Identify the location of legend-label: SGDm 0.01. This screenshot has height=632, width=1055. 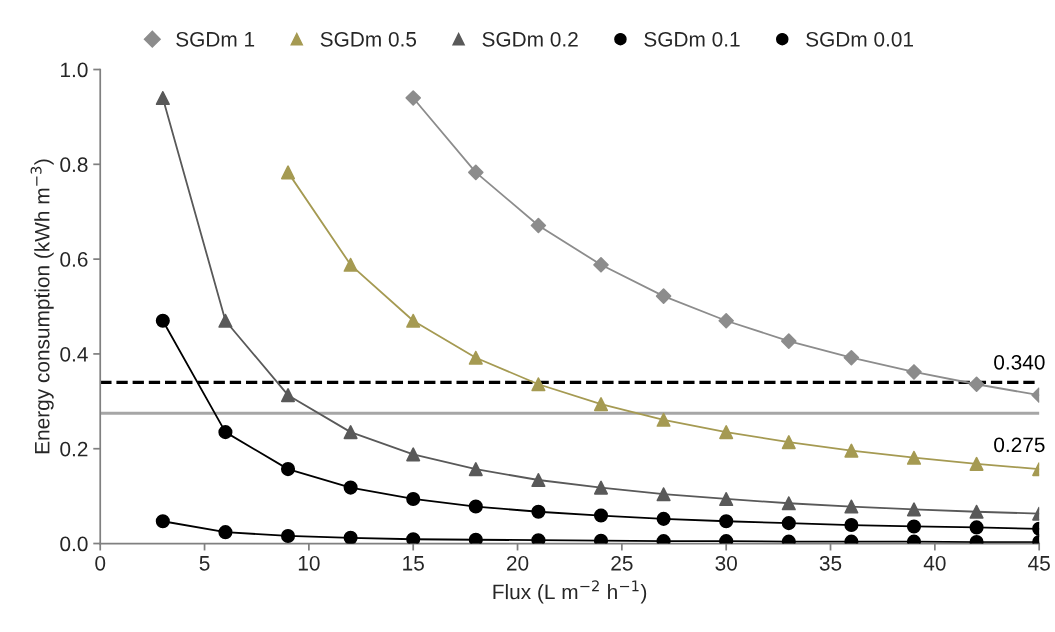
(859, 39).